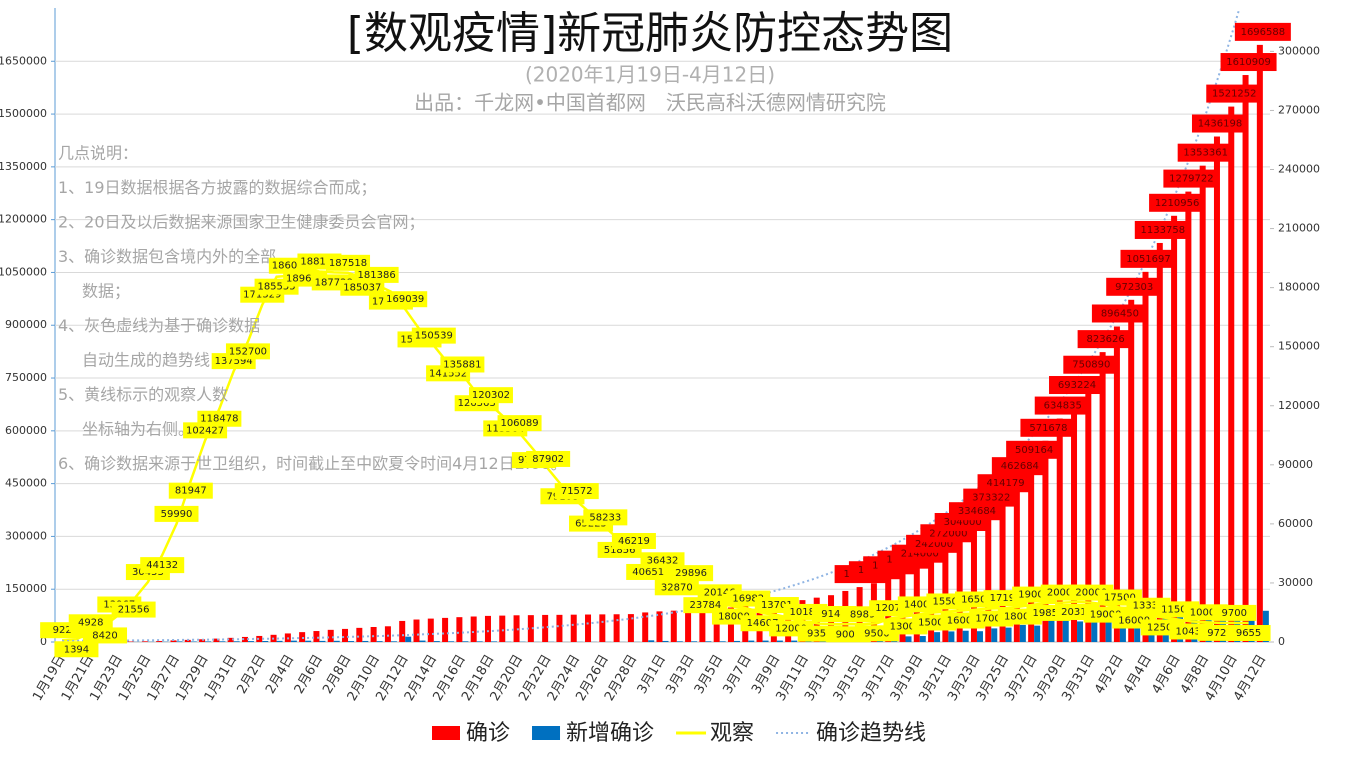 This screenshot has width=1358, height=760. I want to click on data-label-text: 972303, so click(1134, 287).